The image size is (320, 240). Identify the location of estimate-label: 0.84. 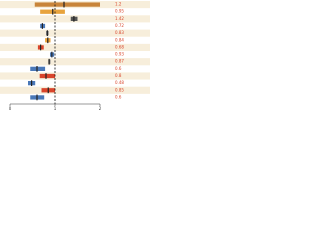
(119, 39).